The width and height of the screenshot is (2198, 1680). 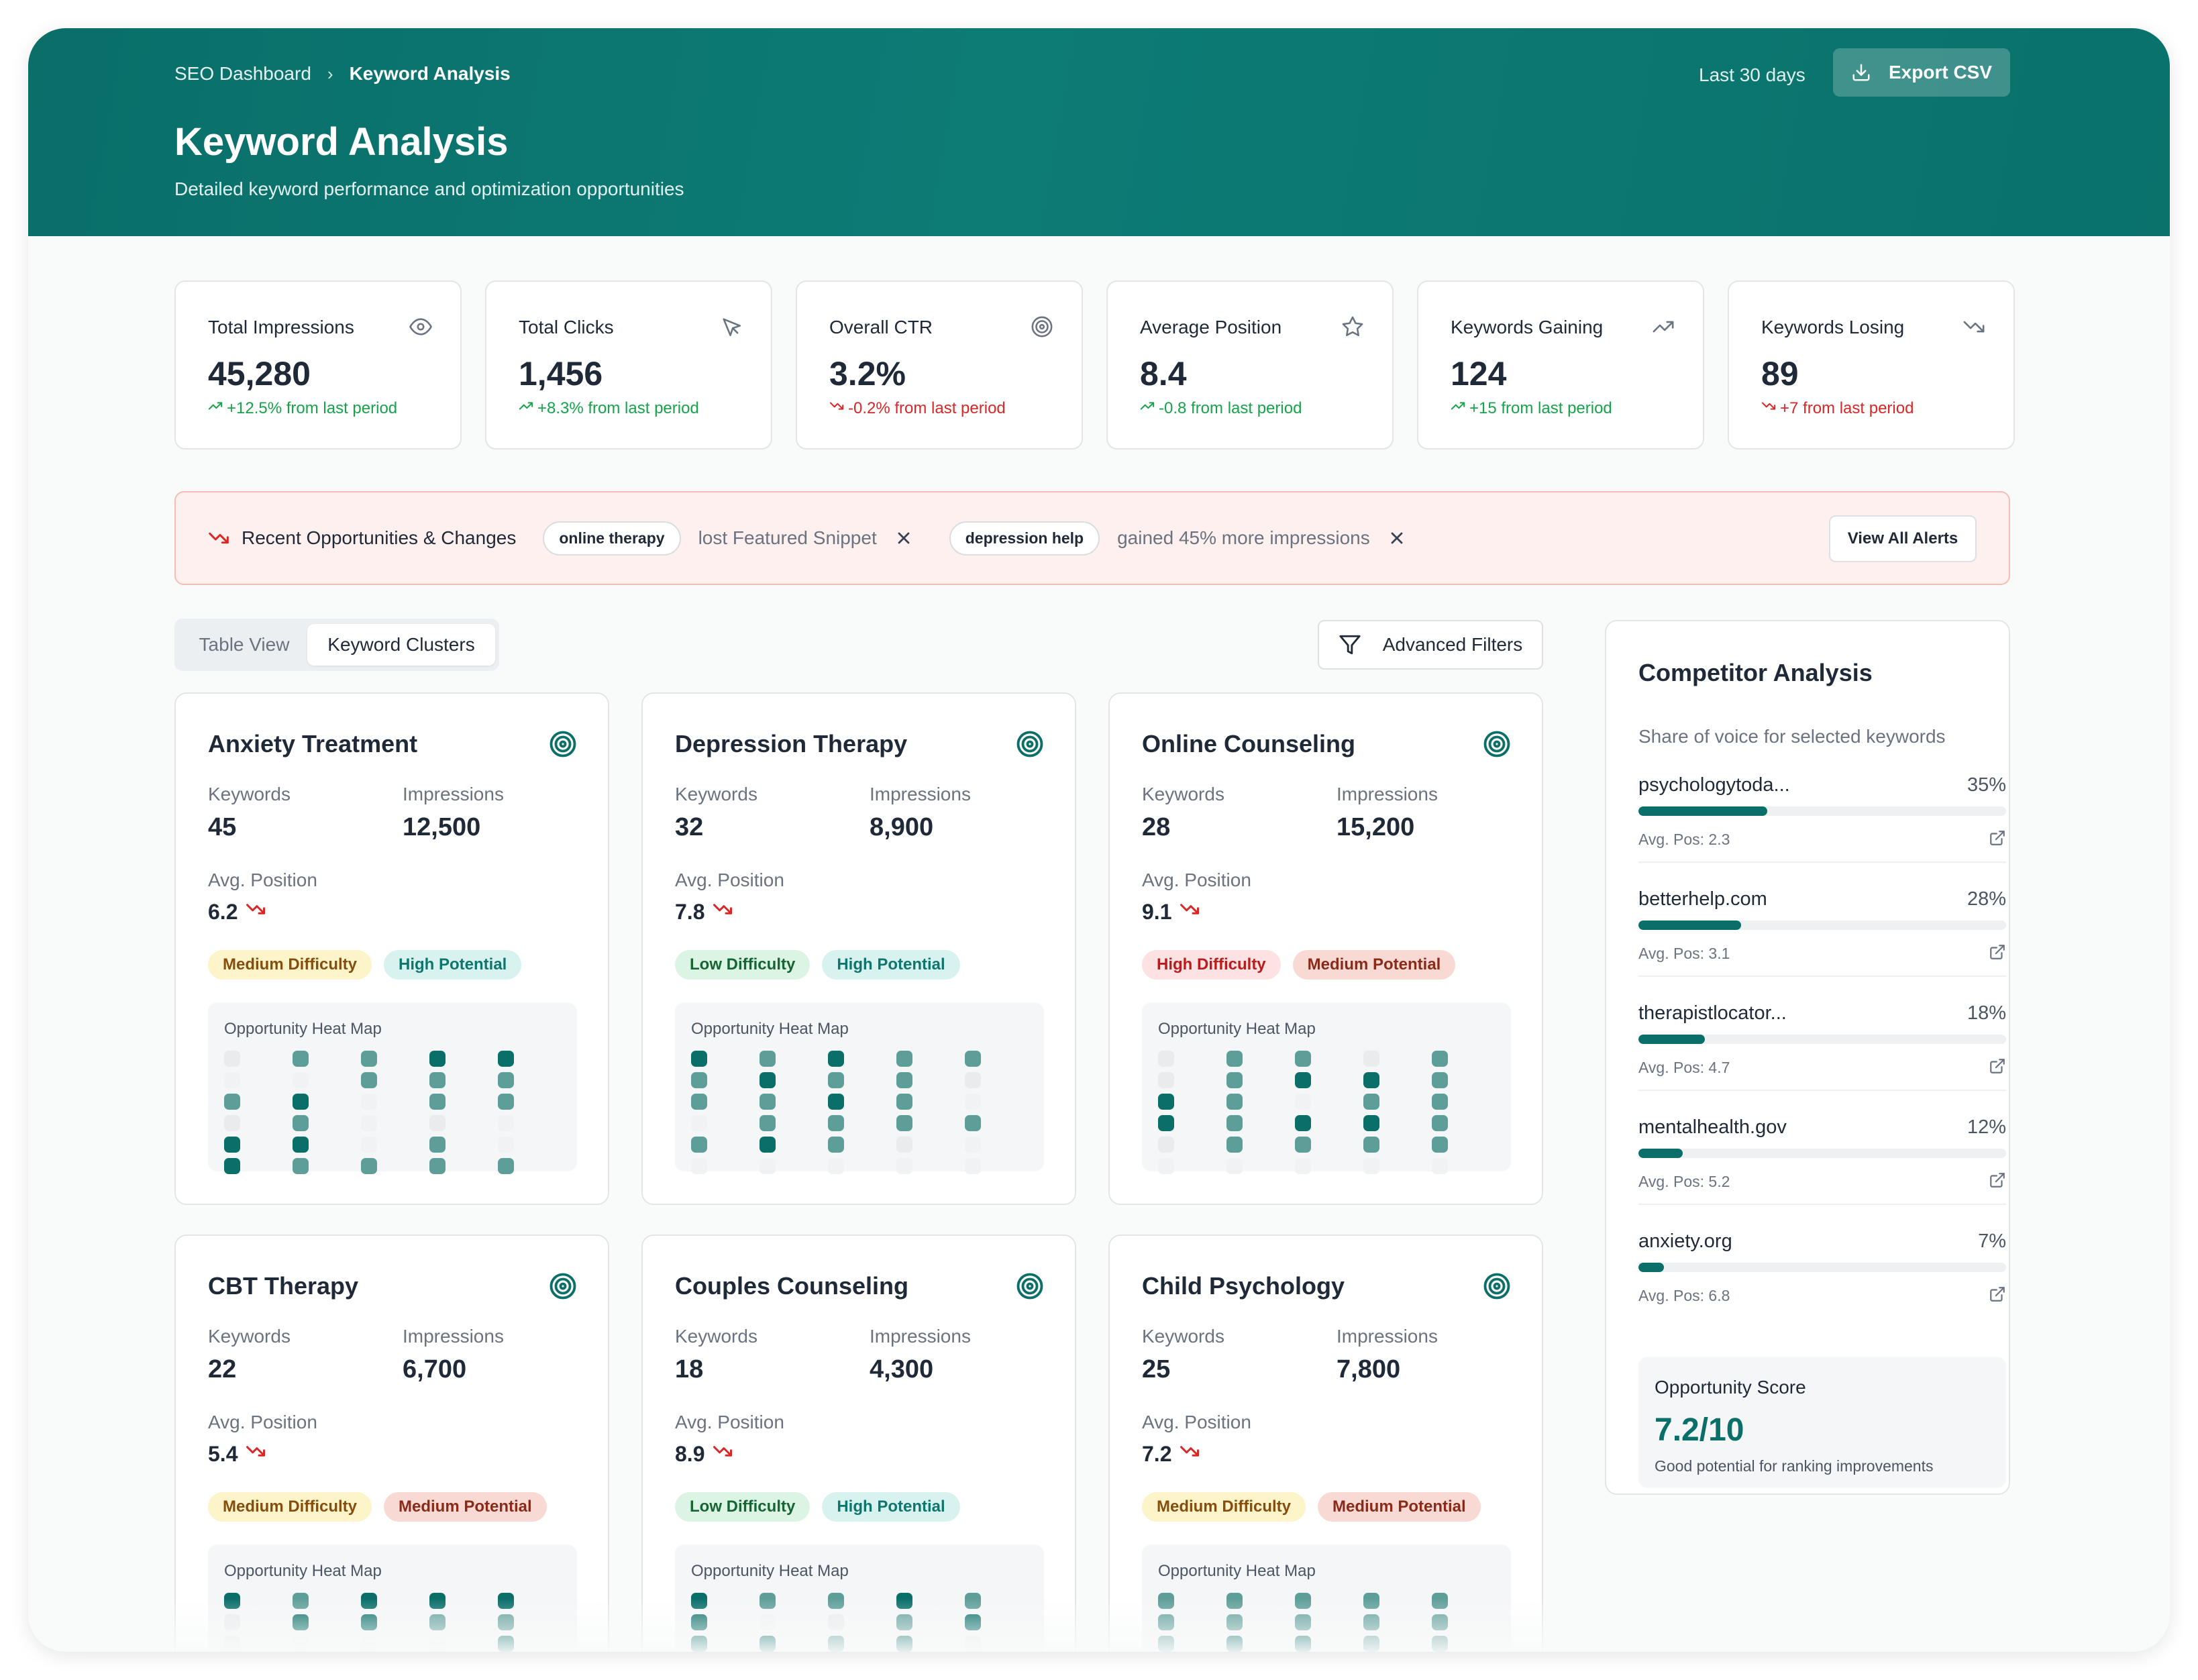 What do you see at coordinates (1560, 365) in the screenshot?
I see `stat-card: Keywords Gaining 124 +15 from last period` at bounding box center [1560, 365].